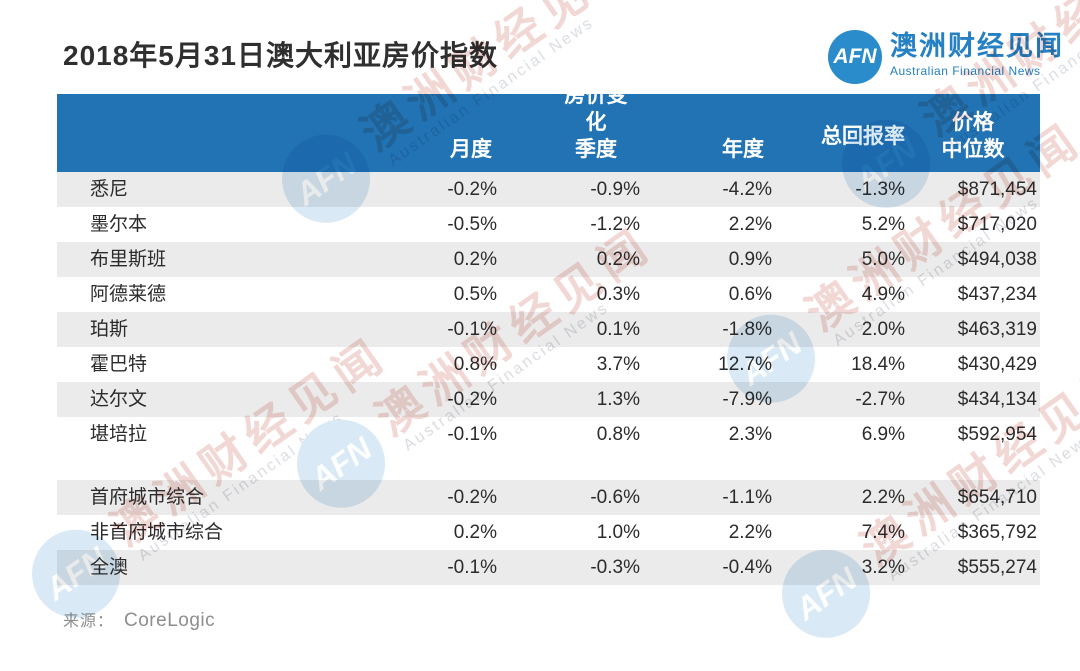  I want to click on header-total-return-label: 总回报率, so click(863, 136).